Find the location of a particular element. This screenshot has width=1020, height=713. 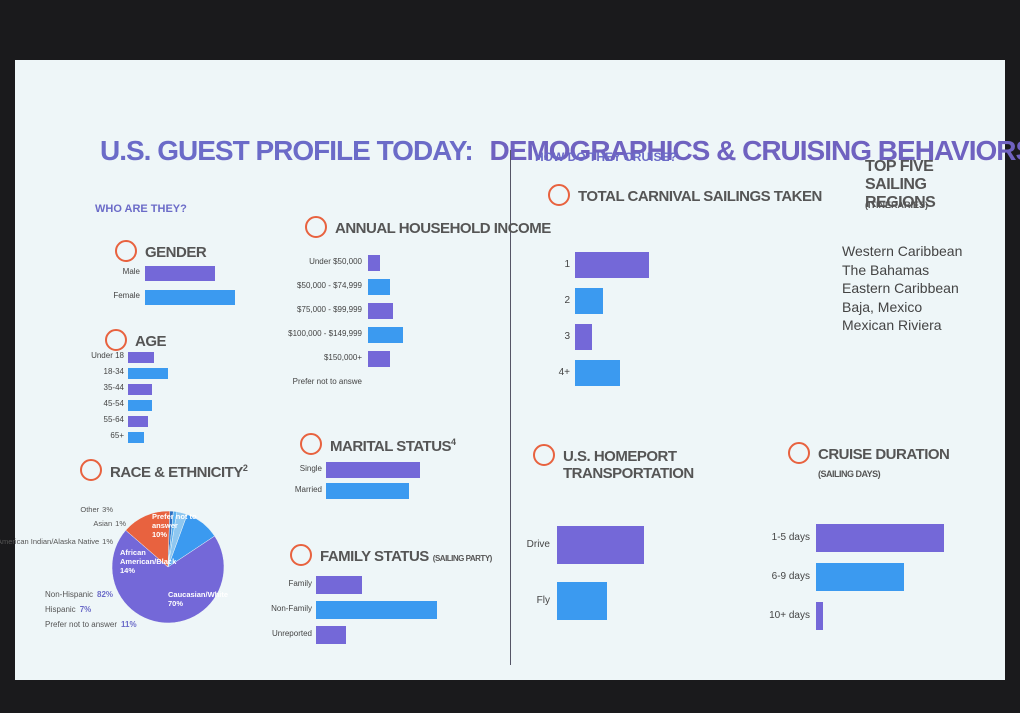

bar-label: $75,000 - $99,999 is located at coordinates (329, 309).